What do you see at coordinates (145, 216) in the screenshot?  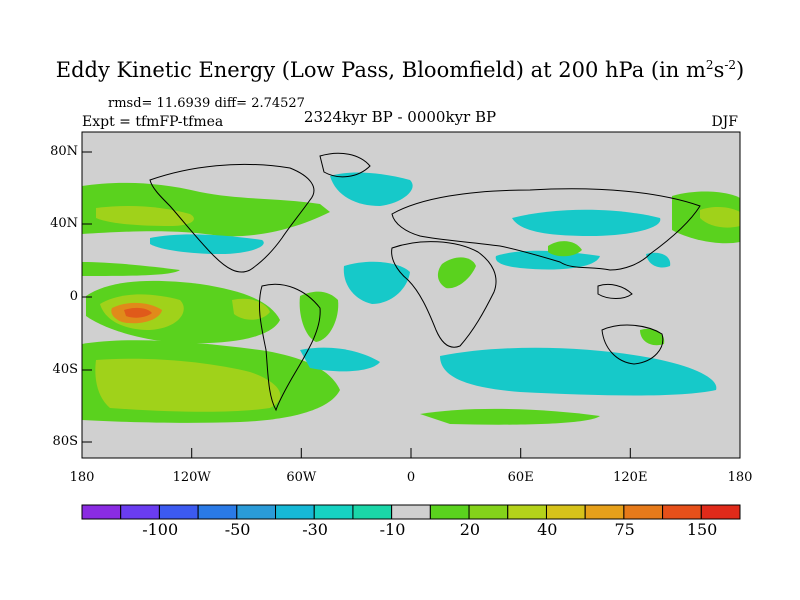 I see `eke-strong-north-pacific` at bounding box center [145, 216].